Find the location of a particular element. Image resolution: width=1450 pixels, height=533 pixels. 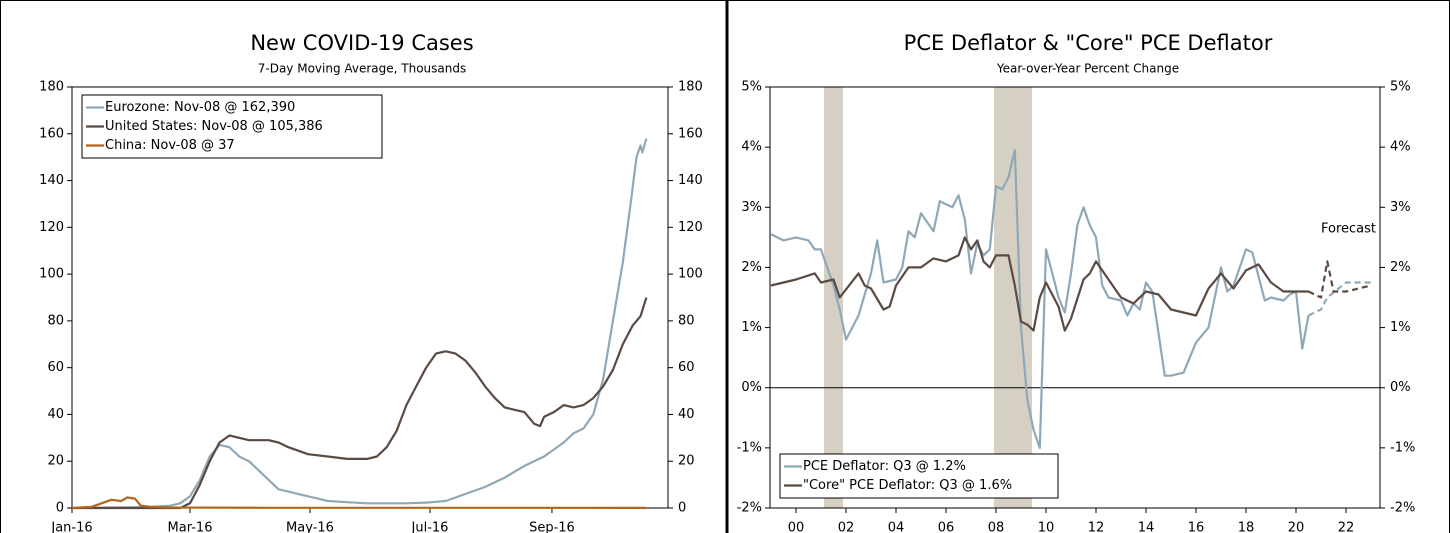

y2-tick-label: 0% is located at coordinates (1400, 387).